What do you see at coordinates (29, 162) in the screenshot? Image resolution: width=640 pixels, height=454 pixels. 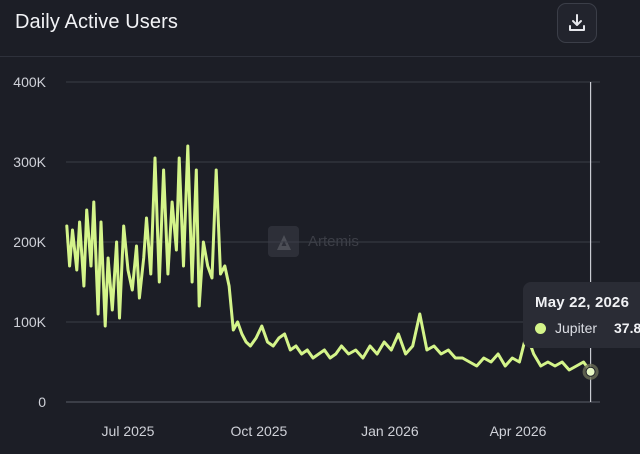 I see `y-tick-label: 300K` at bounding box center [29, 162].